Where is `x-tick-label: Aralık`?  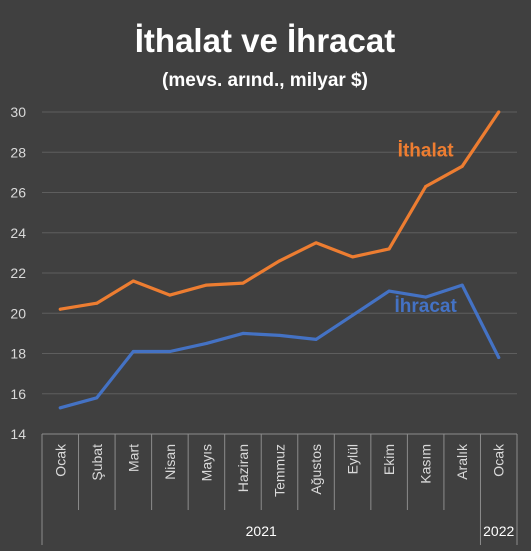
x-tick-label: Aralık is located at coordinates (462, 461).